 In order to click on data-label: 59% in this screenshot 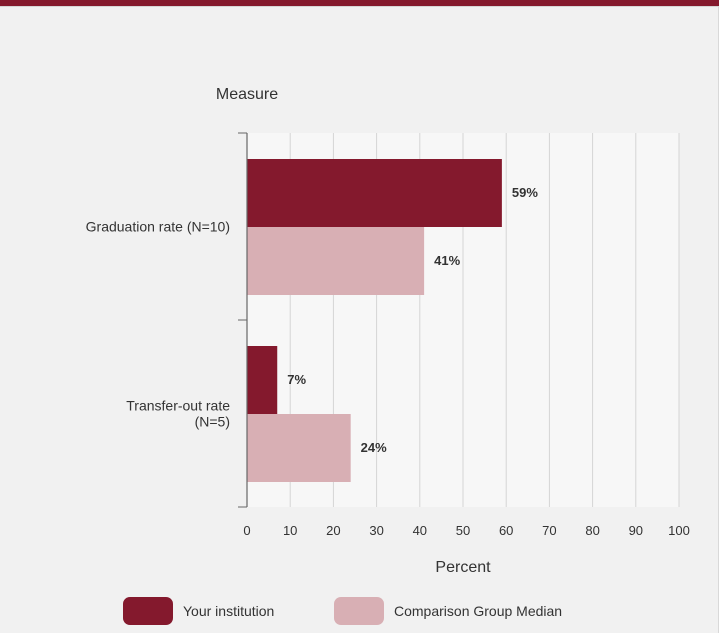, I will do `click(525, 192)`.